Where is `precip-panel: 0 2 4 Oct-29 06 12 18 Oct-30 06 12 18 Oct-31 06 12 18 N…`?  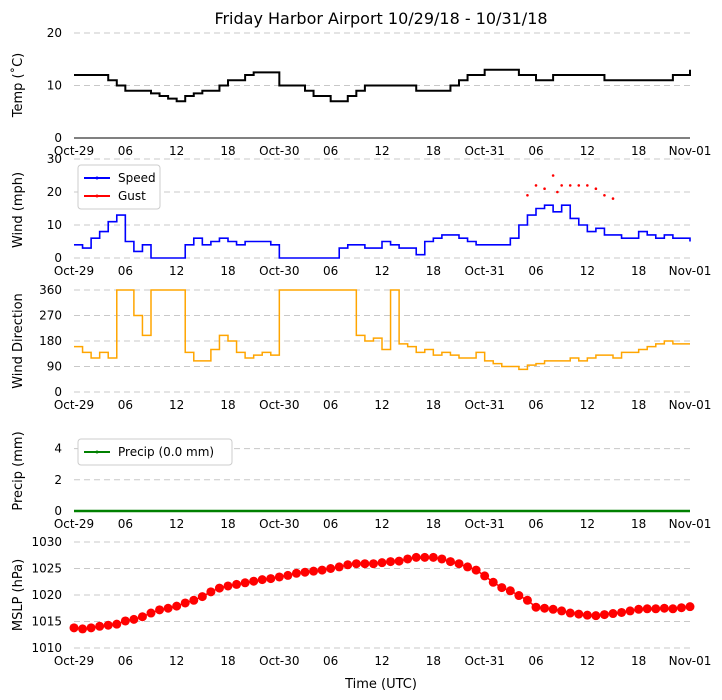
precip-panel: 0 2 4 Oct-29 06 12 18 Oct-30 06 12 18 Oct-31 06 12 18 N… is located at coordinates (361, 481).